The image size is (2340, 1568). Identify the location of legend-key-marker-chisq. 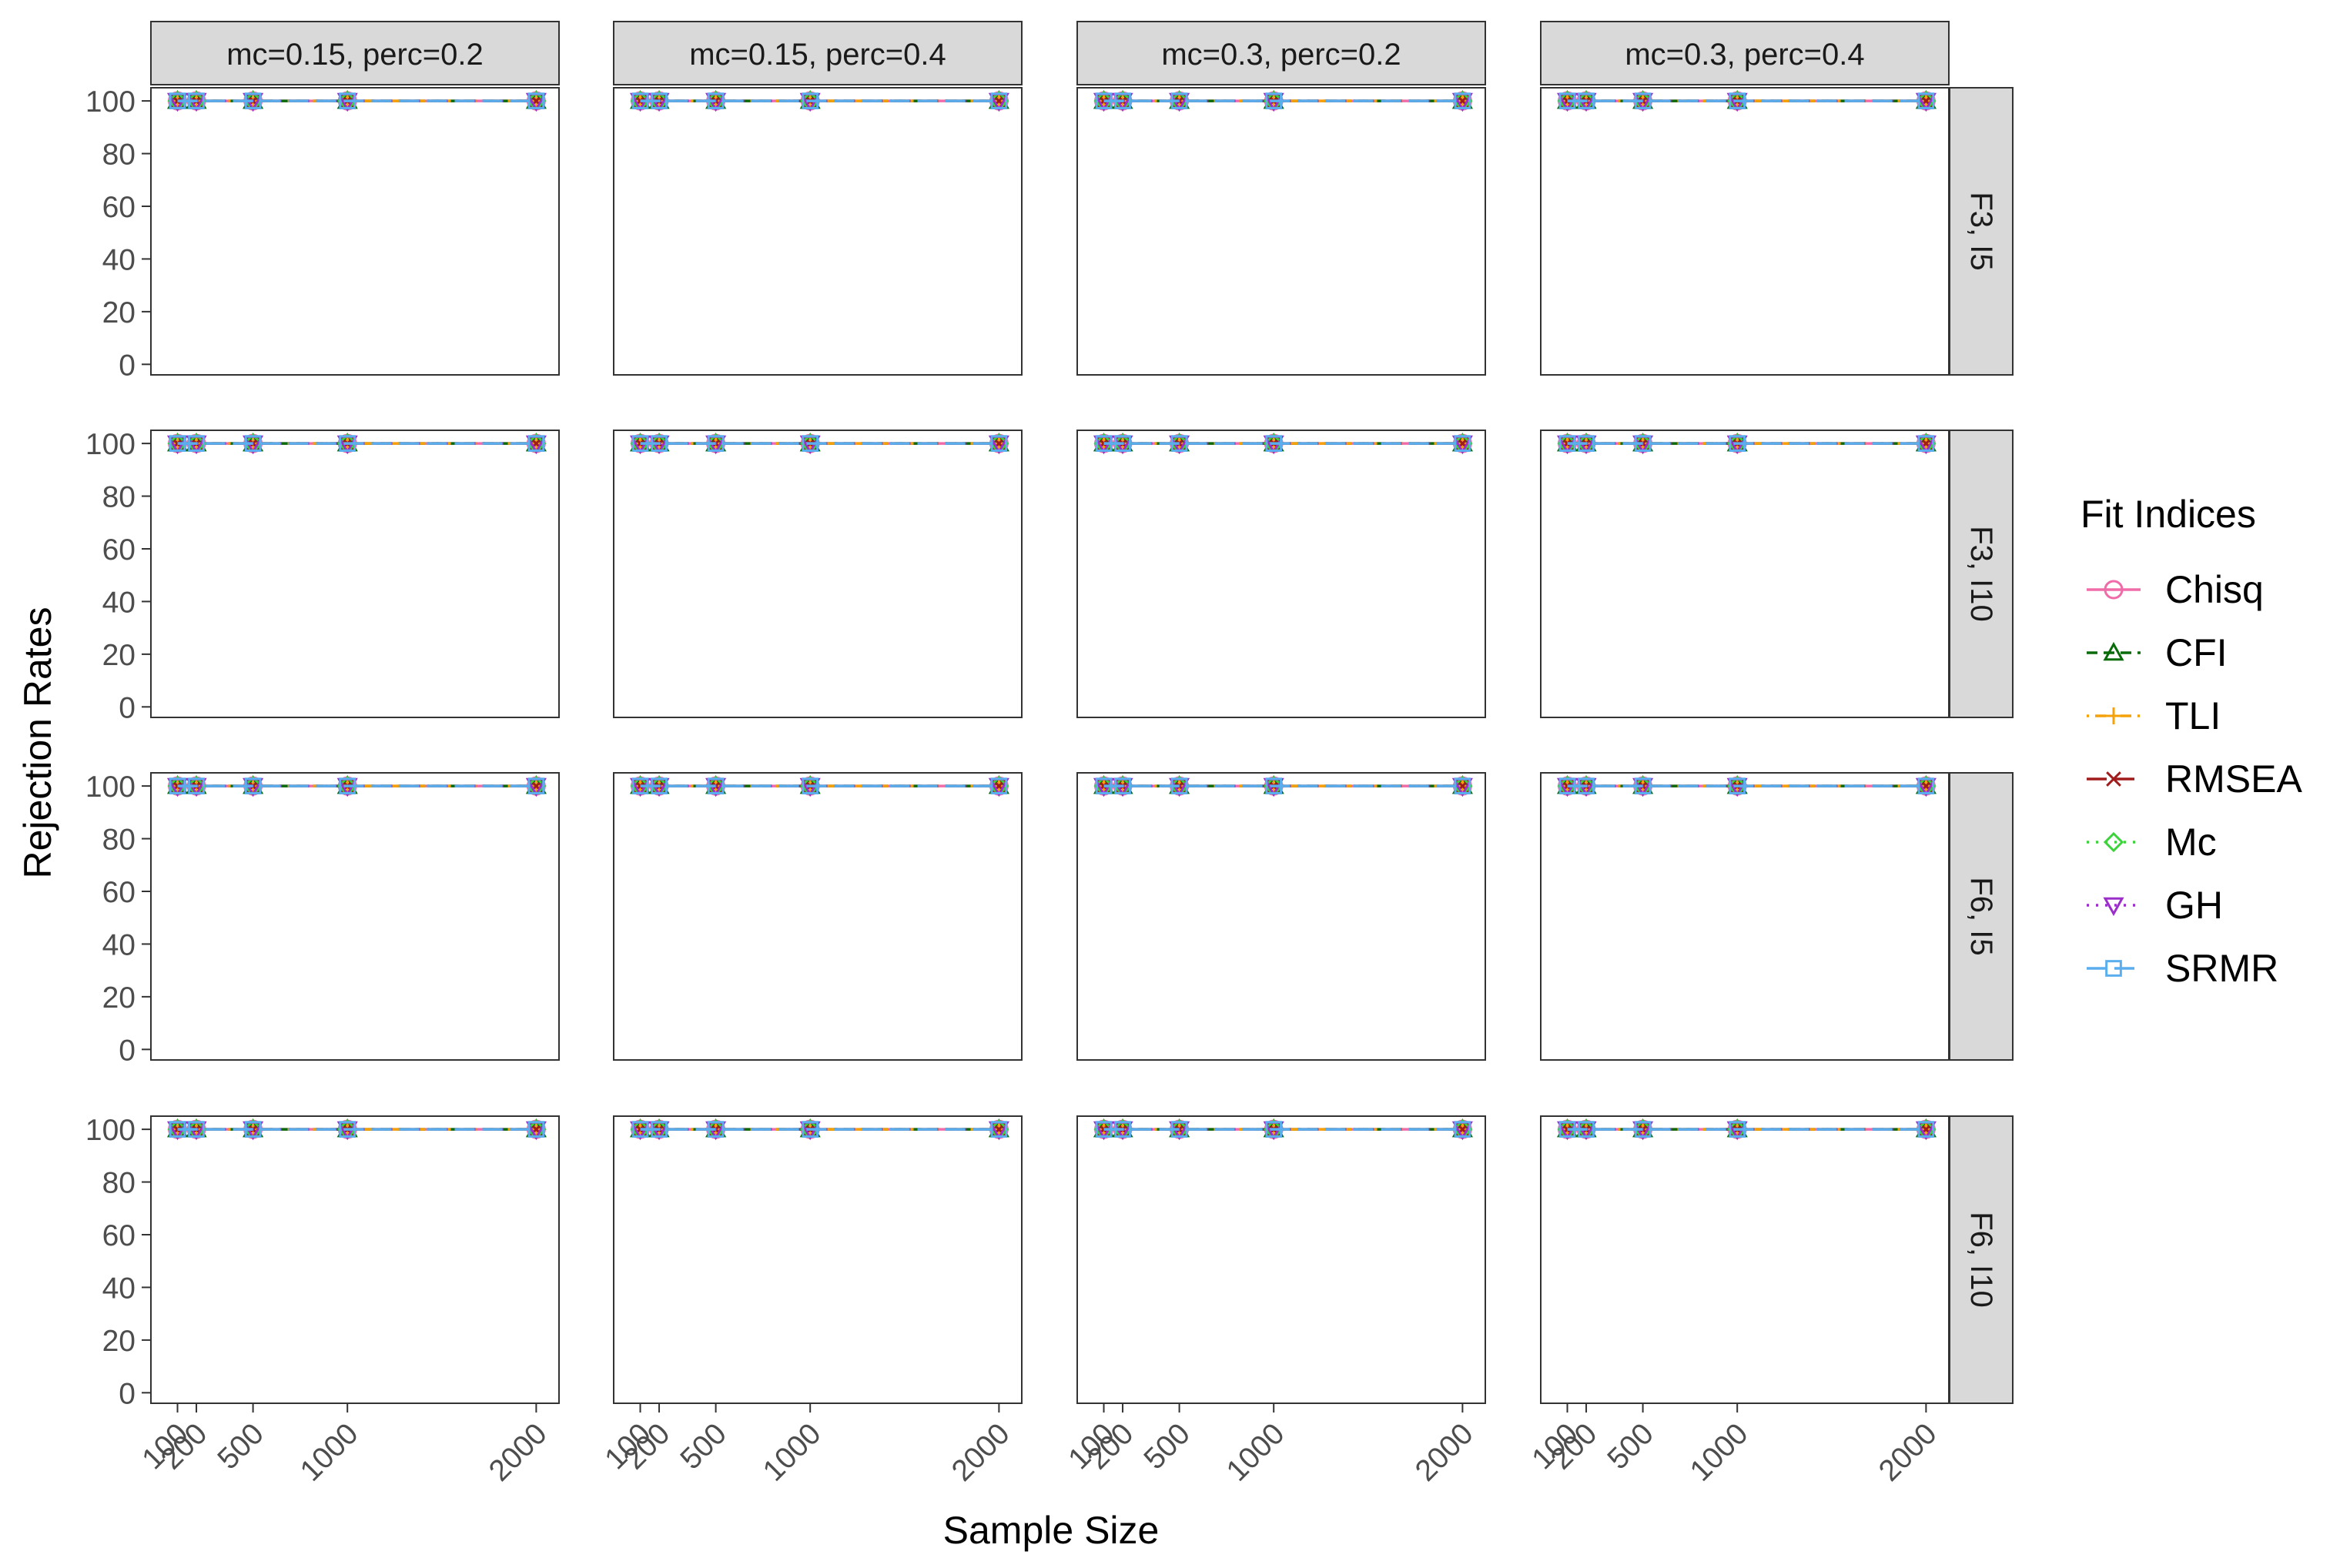
(2114, 590).